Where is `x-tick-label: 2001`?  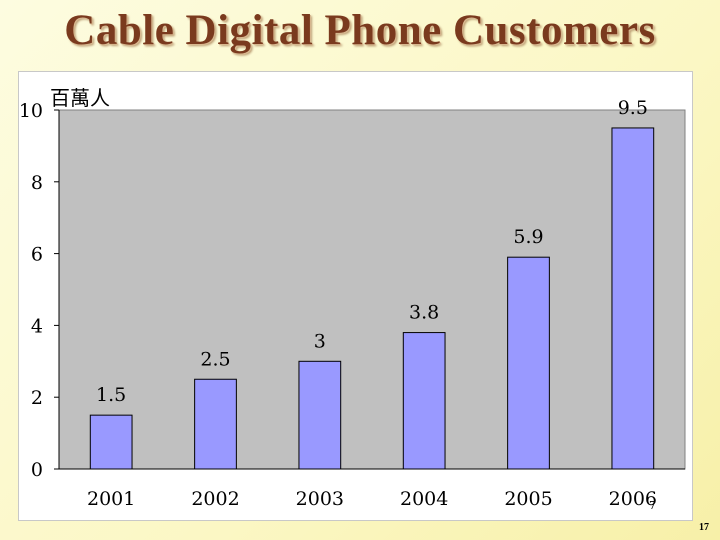
x-tick-label: 2001 is located at coordinates (111, 499).